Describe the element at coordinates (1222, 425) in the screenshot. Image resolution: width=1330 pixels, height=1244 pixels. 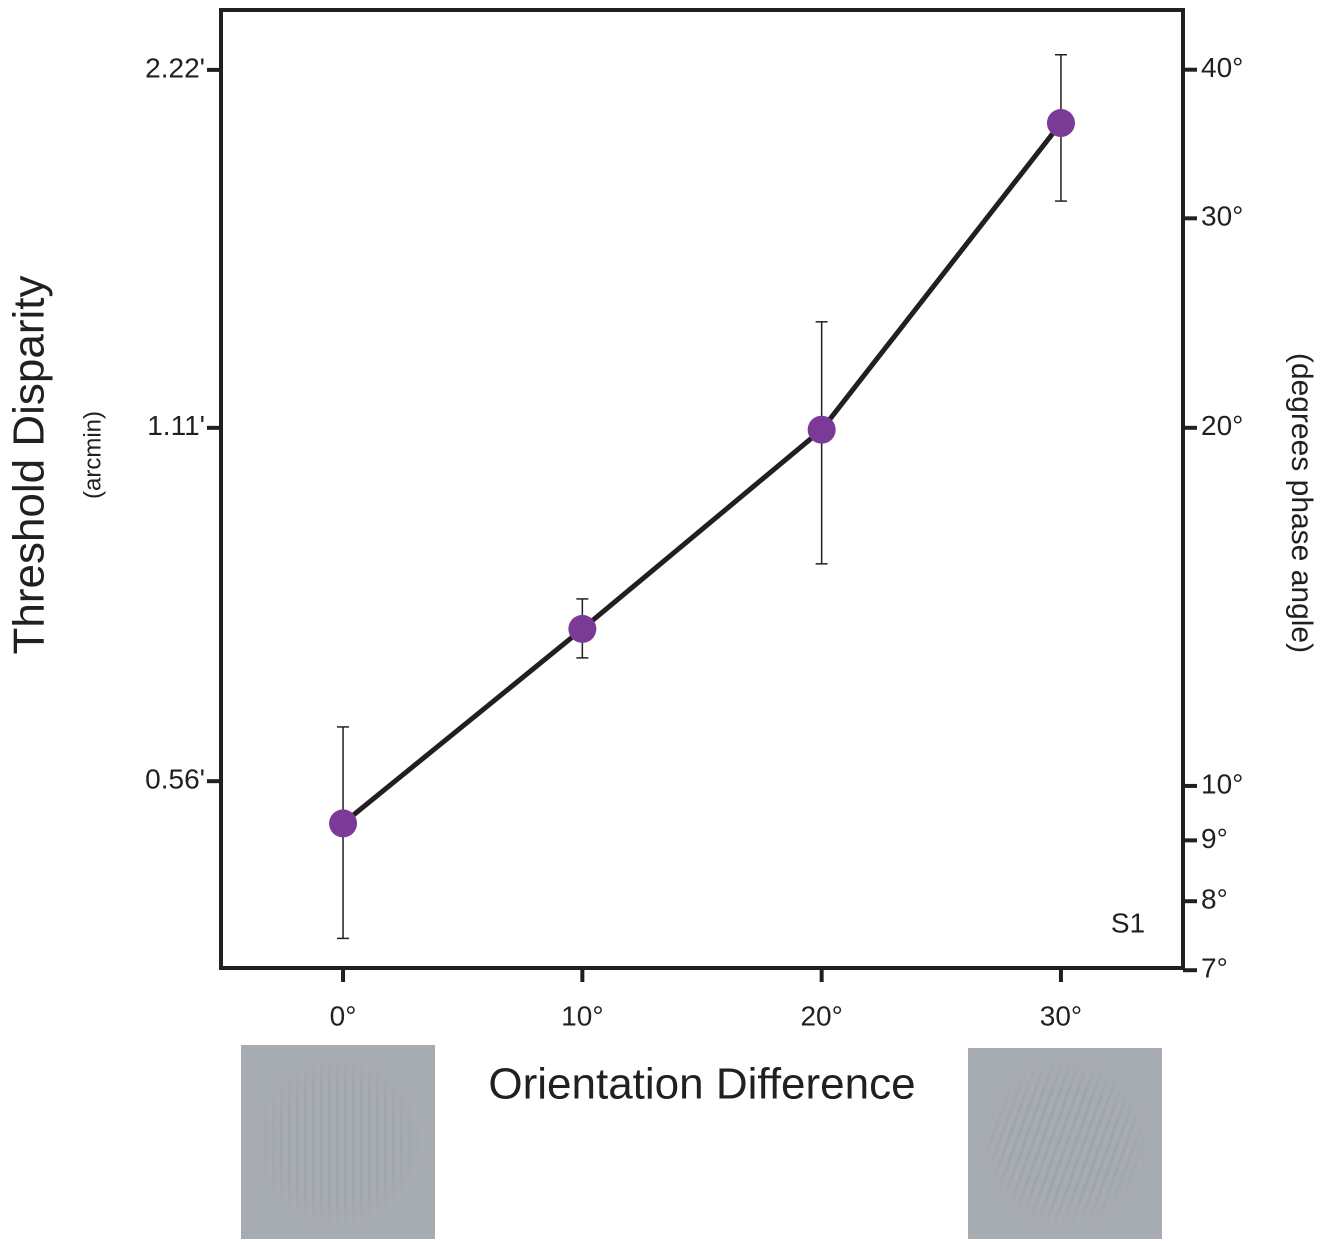
I see `y2-tick-label: 20°` at that location.